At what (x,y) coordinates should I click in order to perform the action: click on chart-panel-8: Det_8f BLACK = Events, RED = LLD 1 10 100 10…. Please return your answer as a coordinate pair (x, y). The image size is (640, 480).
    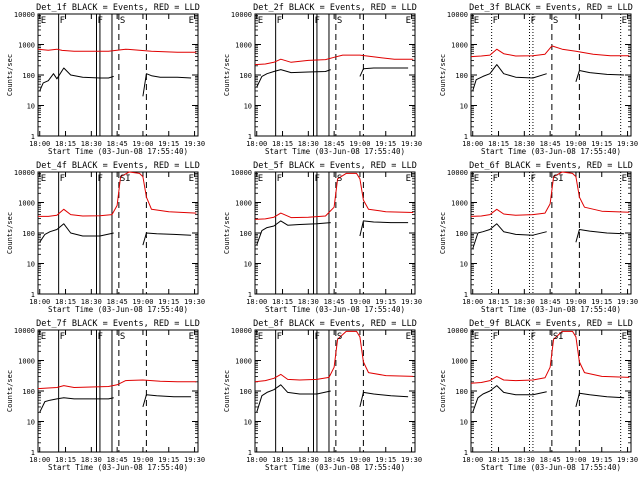
    Looking at the image, I should click on (322, 395).